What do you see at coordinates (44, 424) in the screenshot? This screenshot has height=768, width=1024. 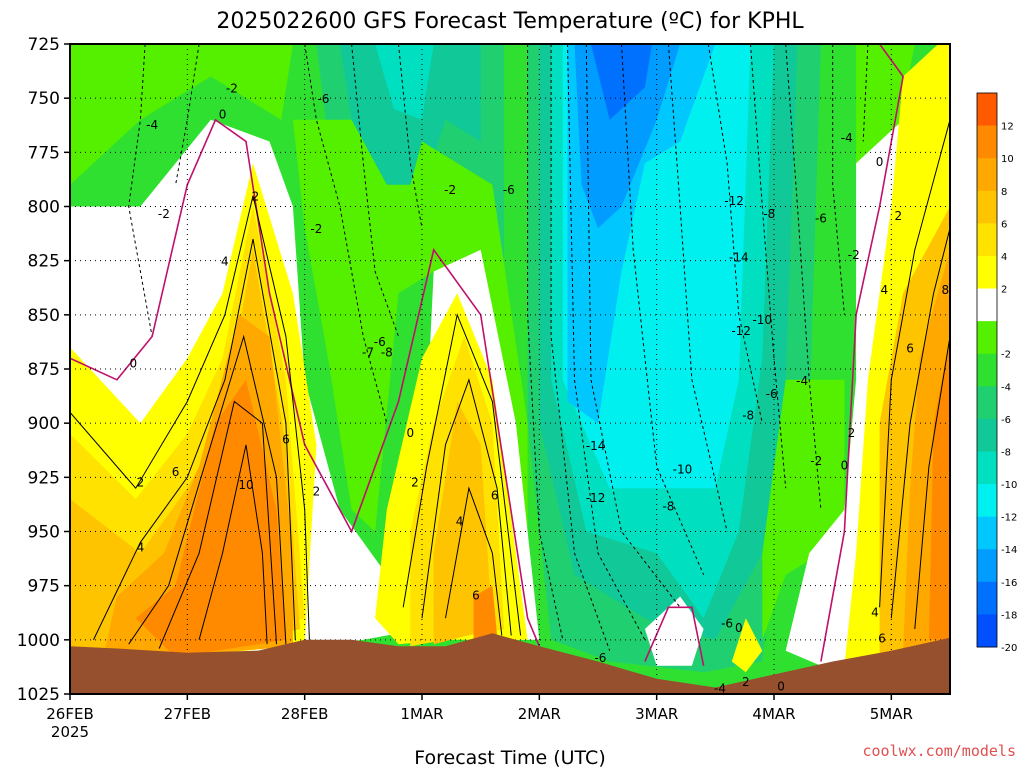 I see `y-tick-label: 900` at bounding box center [44, 424].